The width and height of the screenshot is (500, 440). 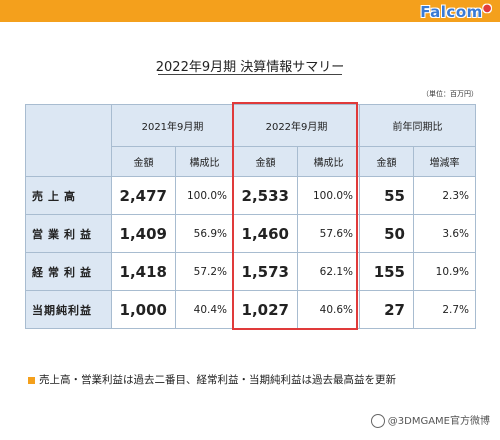 I want to click on watermark-text: @3DMGAME官方微博, so click(x=438, y=421).